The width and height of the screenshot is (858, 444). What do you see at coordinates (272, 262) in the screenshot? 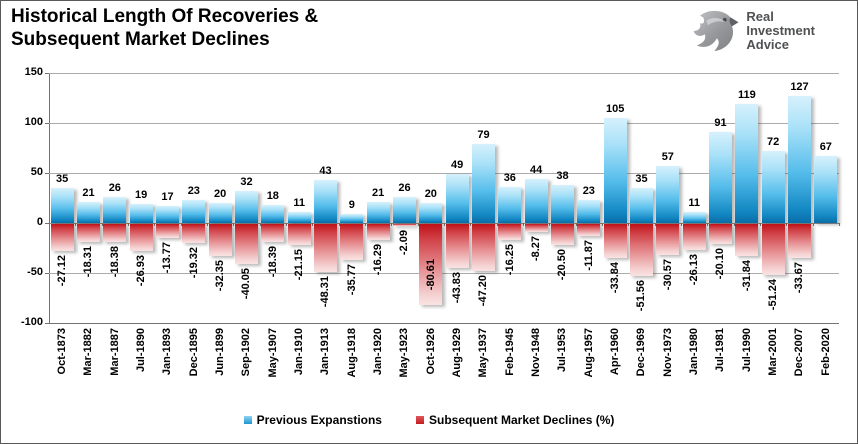
I see `decline-value-label: -18.39` at bounding box center [272, 262].